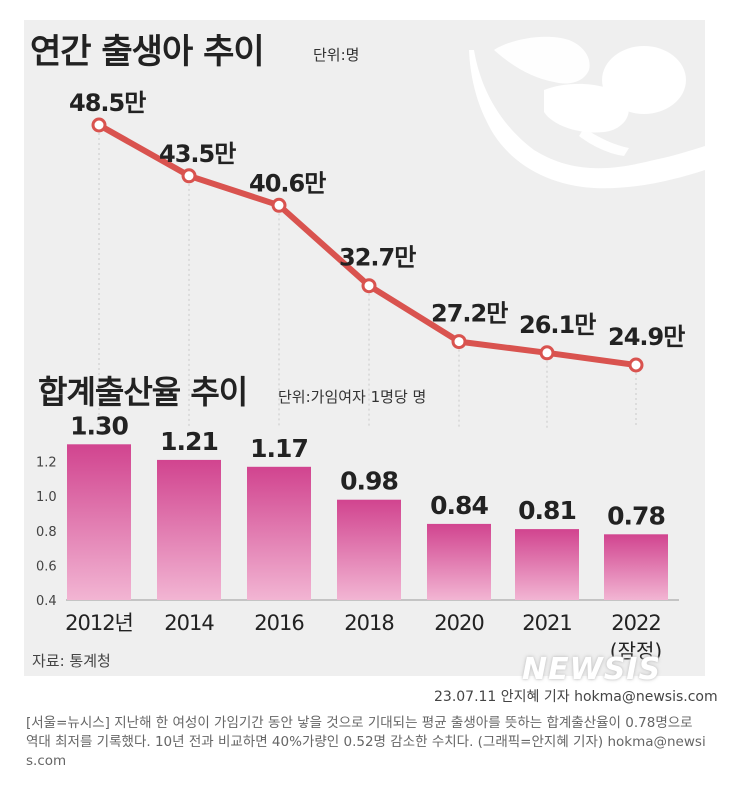  Describe the element at coordinates (287, 183) in the screenshot. I see `birth-value-label: 40.6만` at that location.